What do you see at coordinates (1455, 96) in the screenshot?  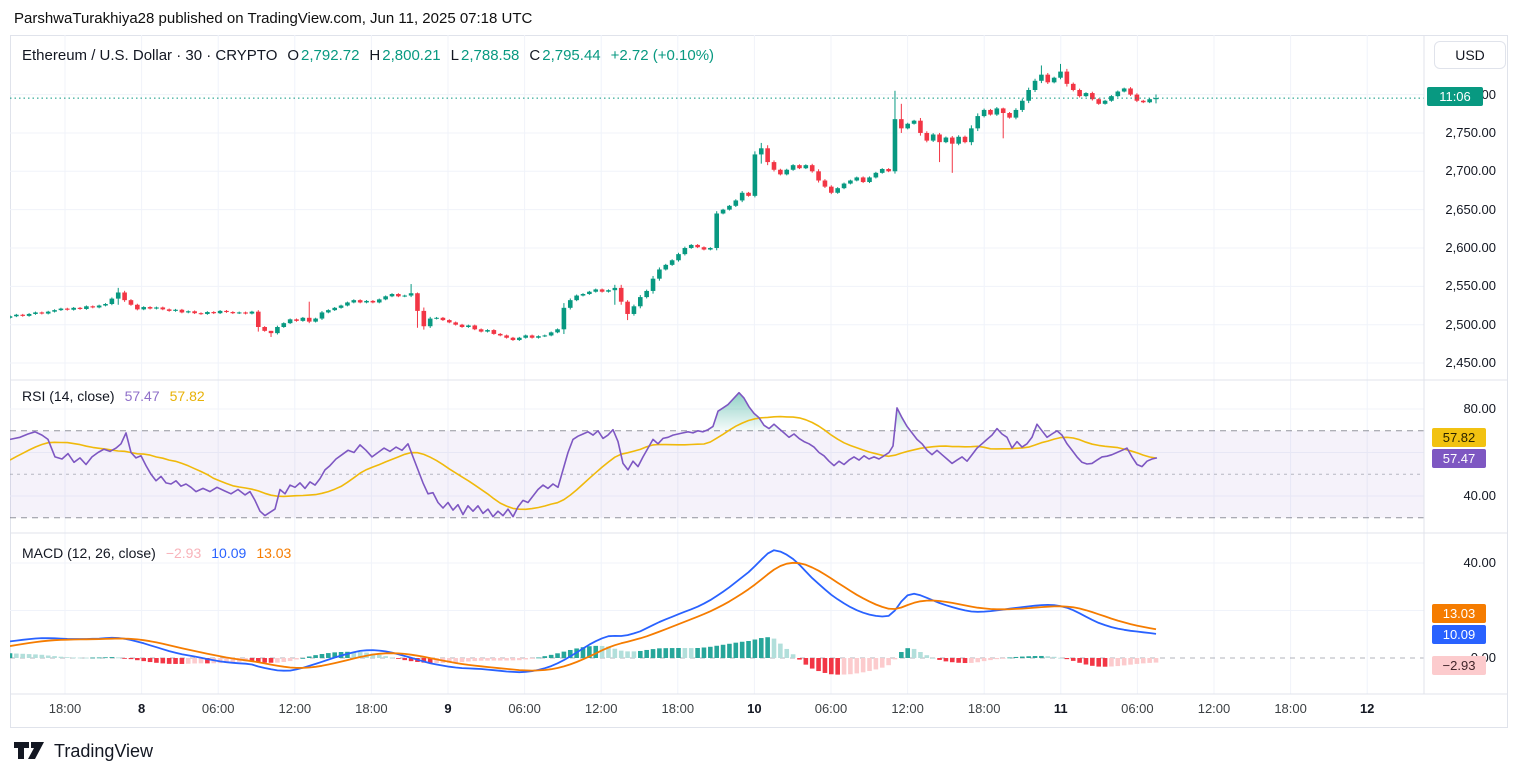 I see `countdown-badge: 11:06` at bounding box center [1455, 96].